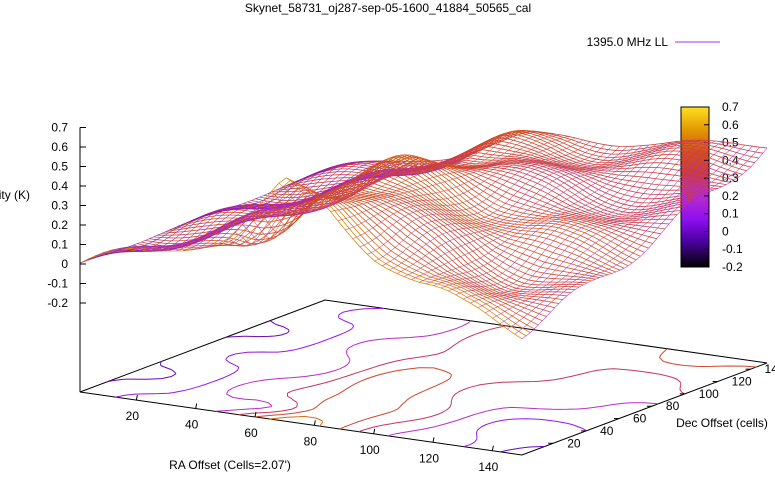 Image resolution: width=775 pixels, height=478 pixels. I want to click on y-axis-tick-label: 140, so click(770, 369).